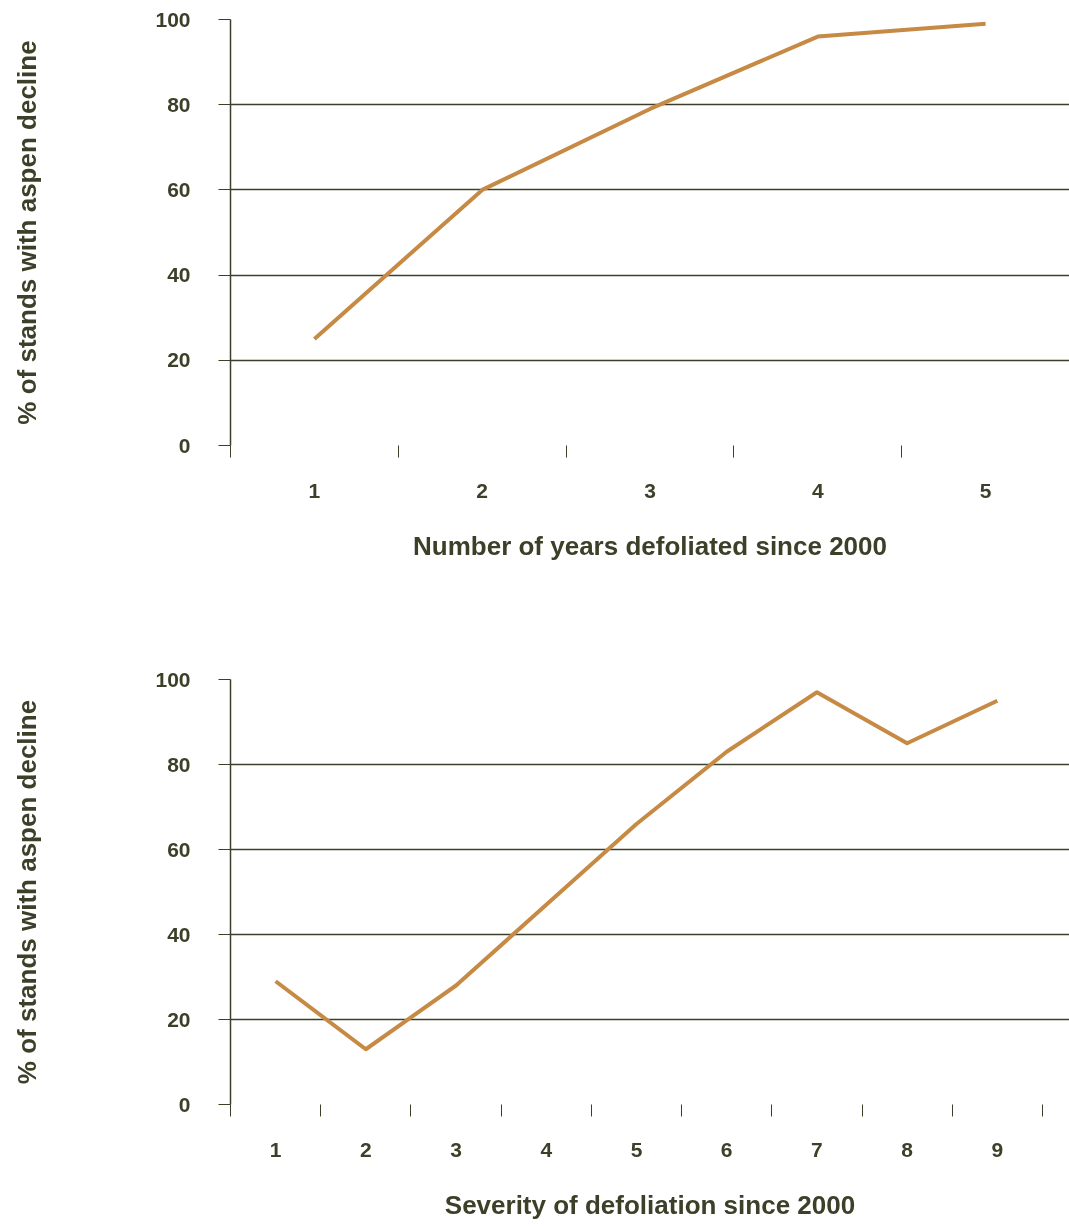 The height and width of the screenshot is (1228, 1069). I want to click on x-axis-title: Severity of defoliation since 2000, so click(650, 1204).